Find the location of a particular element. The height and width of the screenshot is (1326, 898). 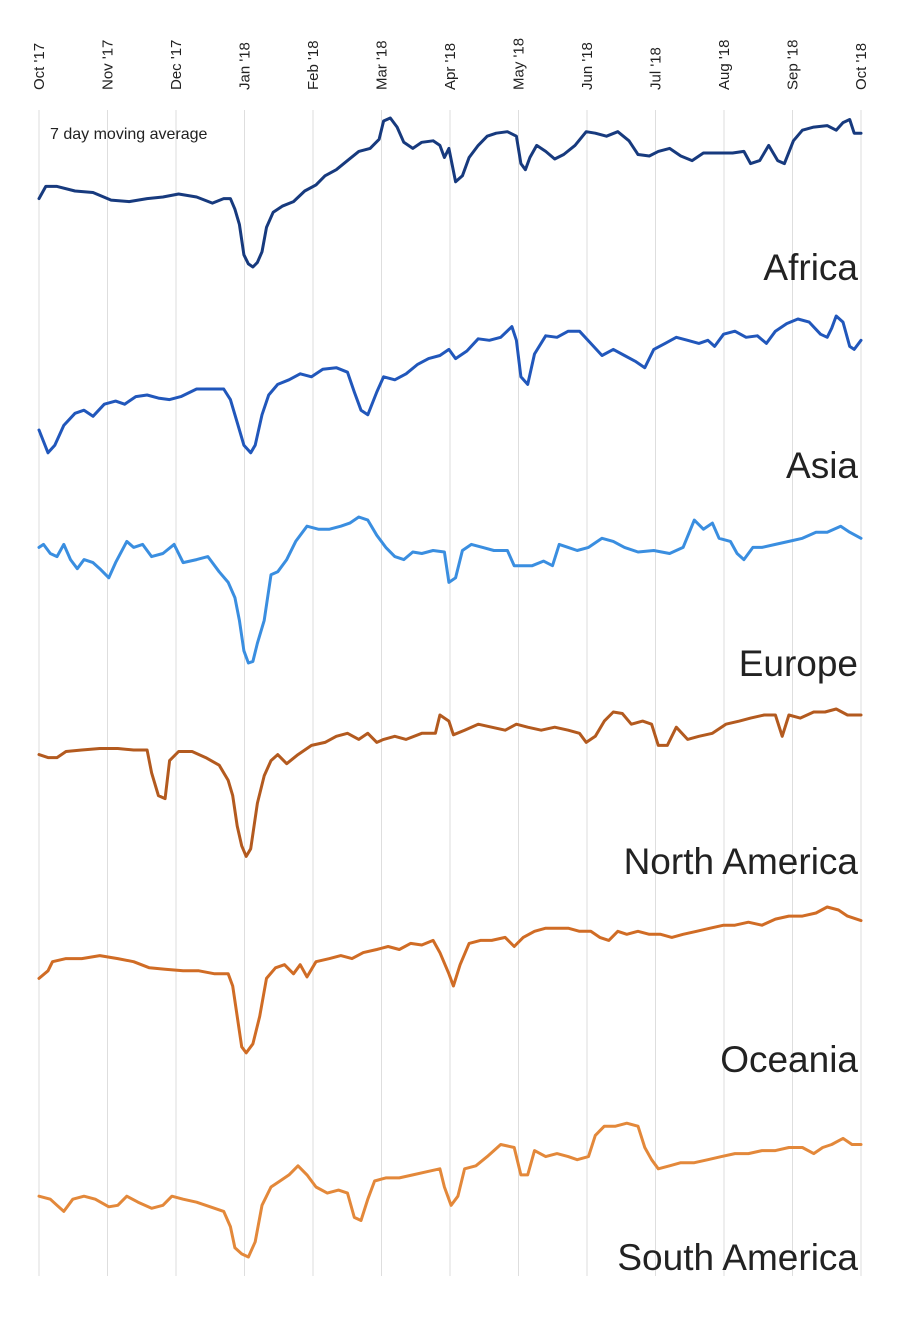

month-tick-label: Jan '18 is located at coordinates (245, 66).